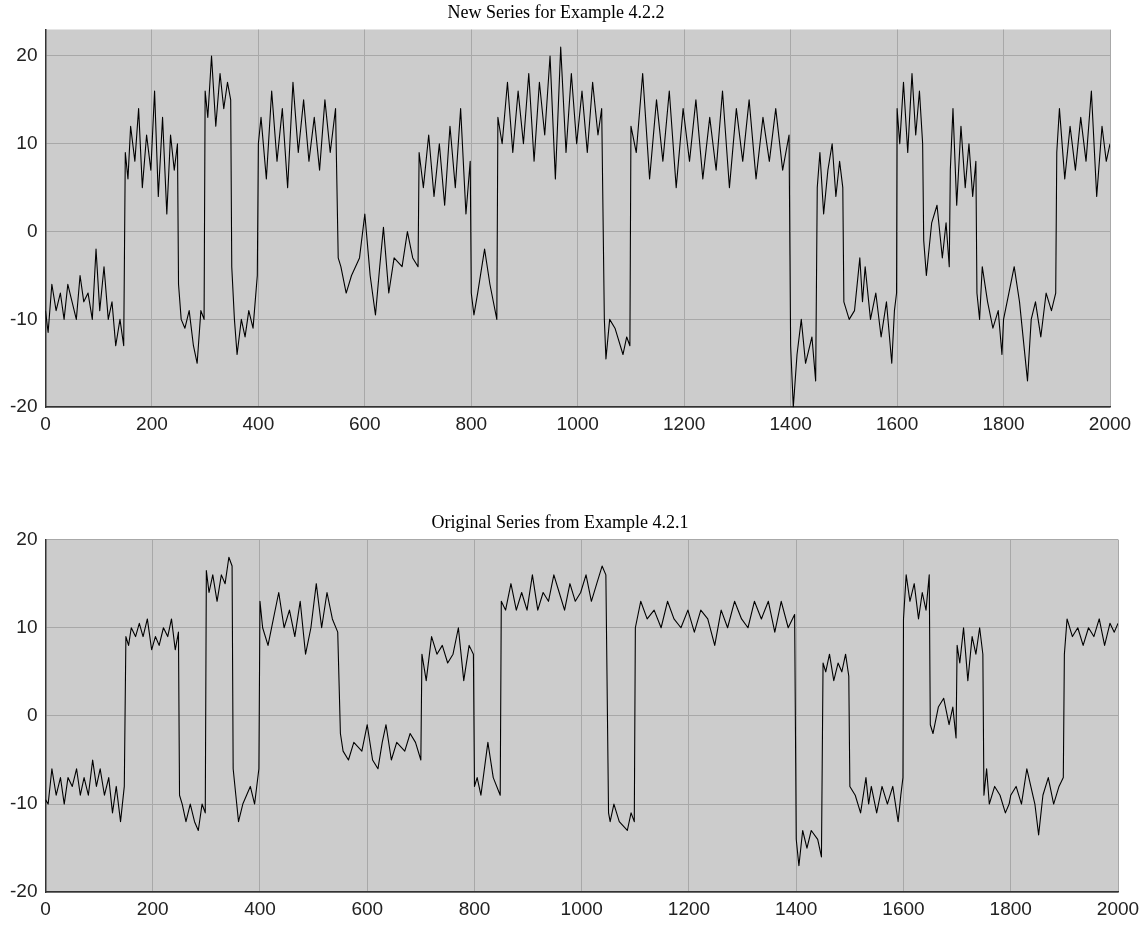  Describe the element at coordinates (560, 521) in the screenshot. I see `chart-title: Original Series from Example 4.2.1` at that location.